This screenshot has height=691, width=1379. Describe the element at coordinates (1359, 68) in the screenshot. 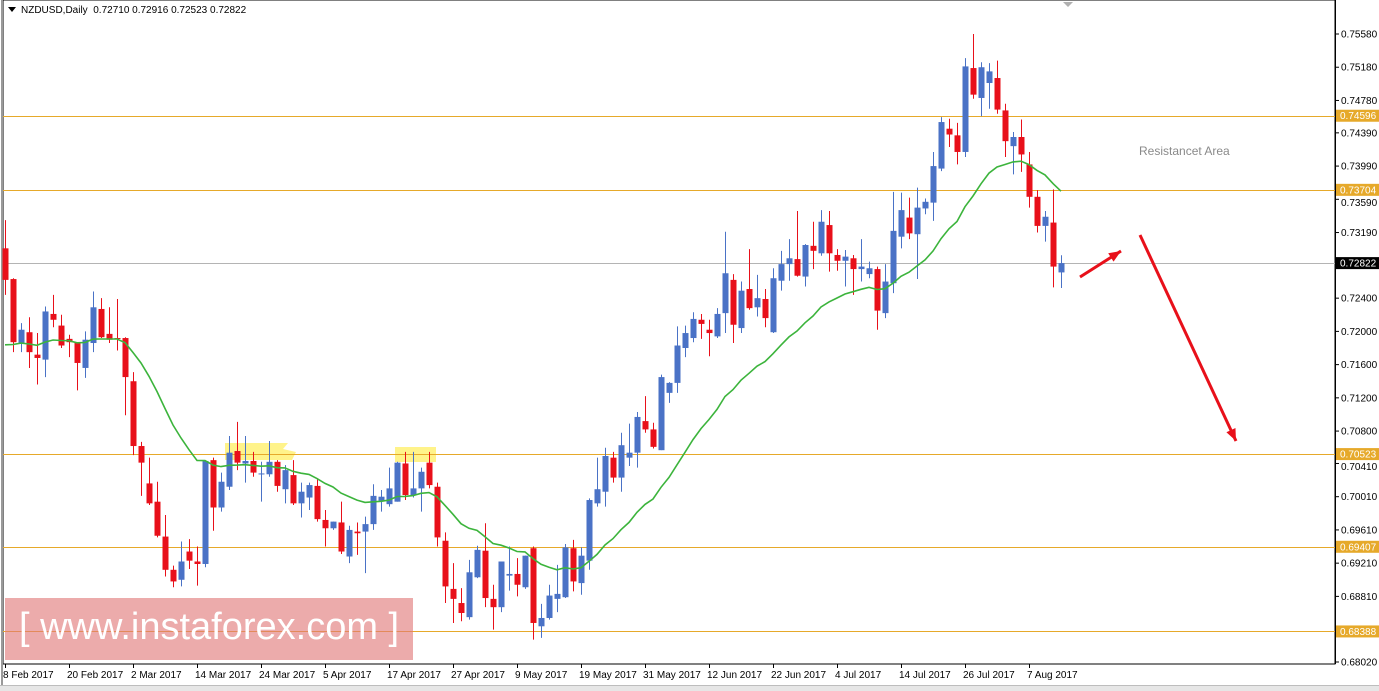

I see `y-tick-label: 0.75180` at that location.